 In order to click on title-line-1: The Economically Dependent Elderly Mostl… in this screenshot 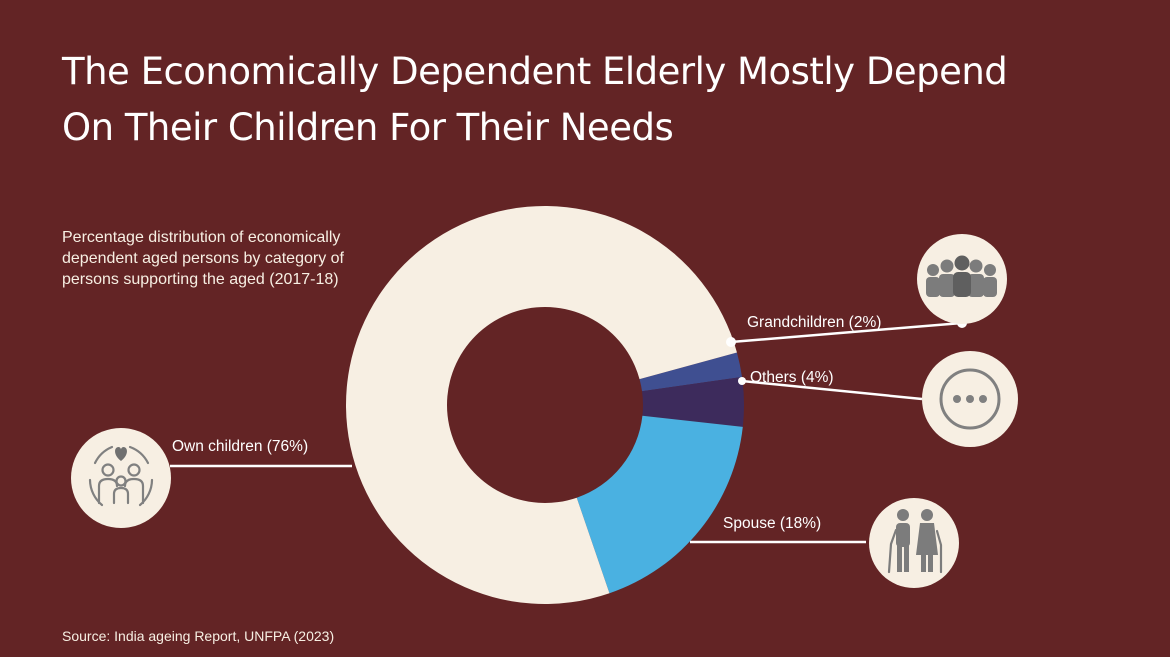, I will do `click(535, 71)`.